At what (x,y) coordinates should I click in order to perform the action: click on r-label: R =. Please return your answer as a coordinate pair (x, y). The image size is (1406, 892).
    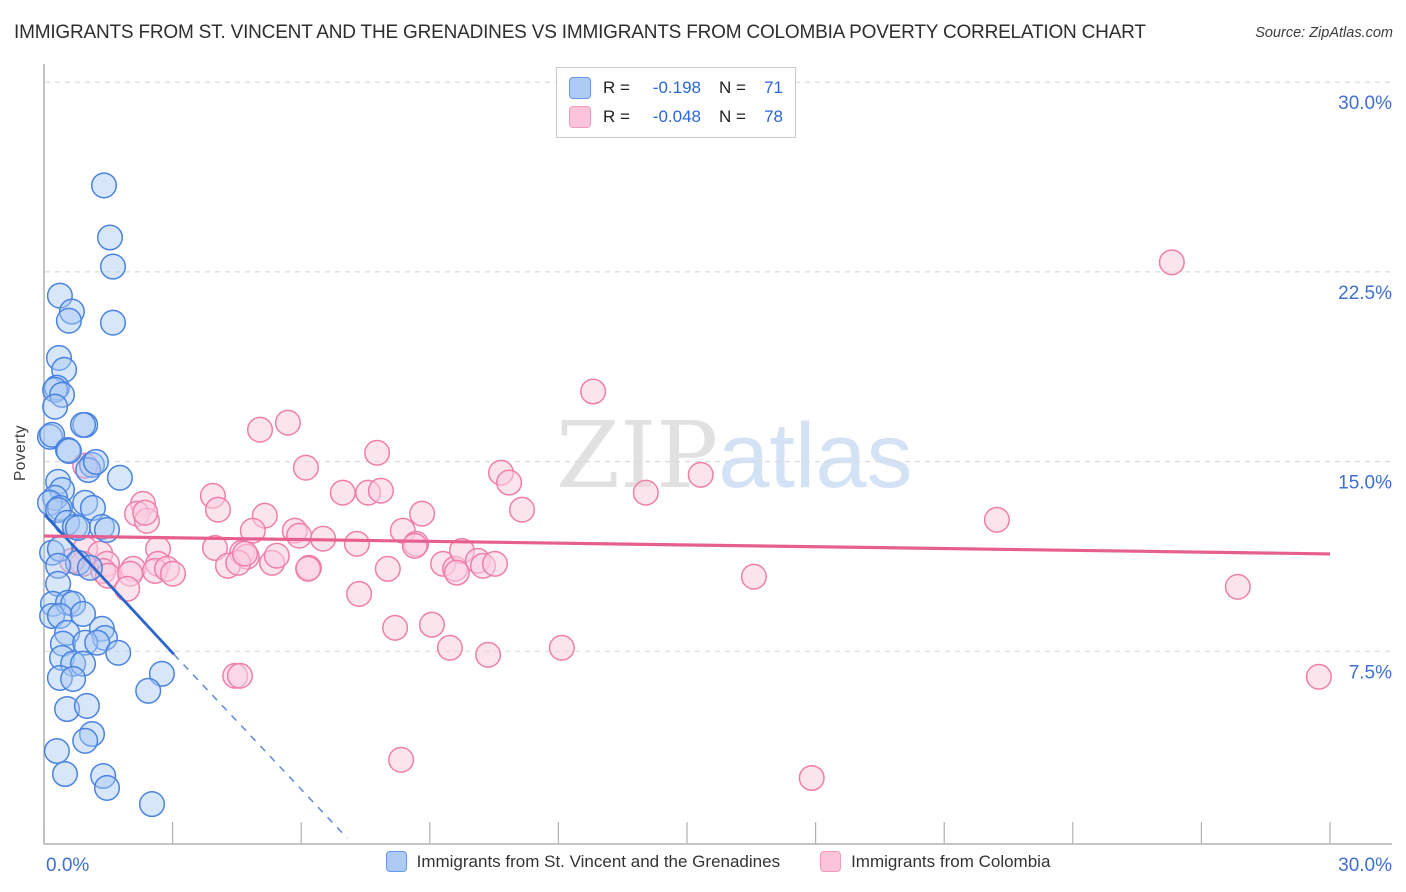
    Looking at the image, I should click on (616, 116).